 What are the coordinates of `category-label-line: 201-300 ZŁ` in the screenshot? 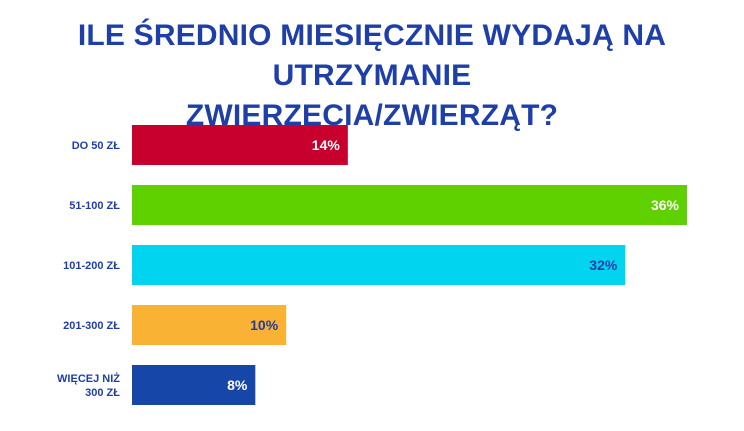 It's located at (91, 326).